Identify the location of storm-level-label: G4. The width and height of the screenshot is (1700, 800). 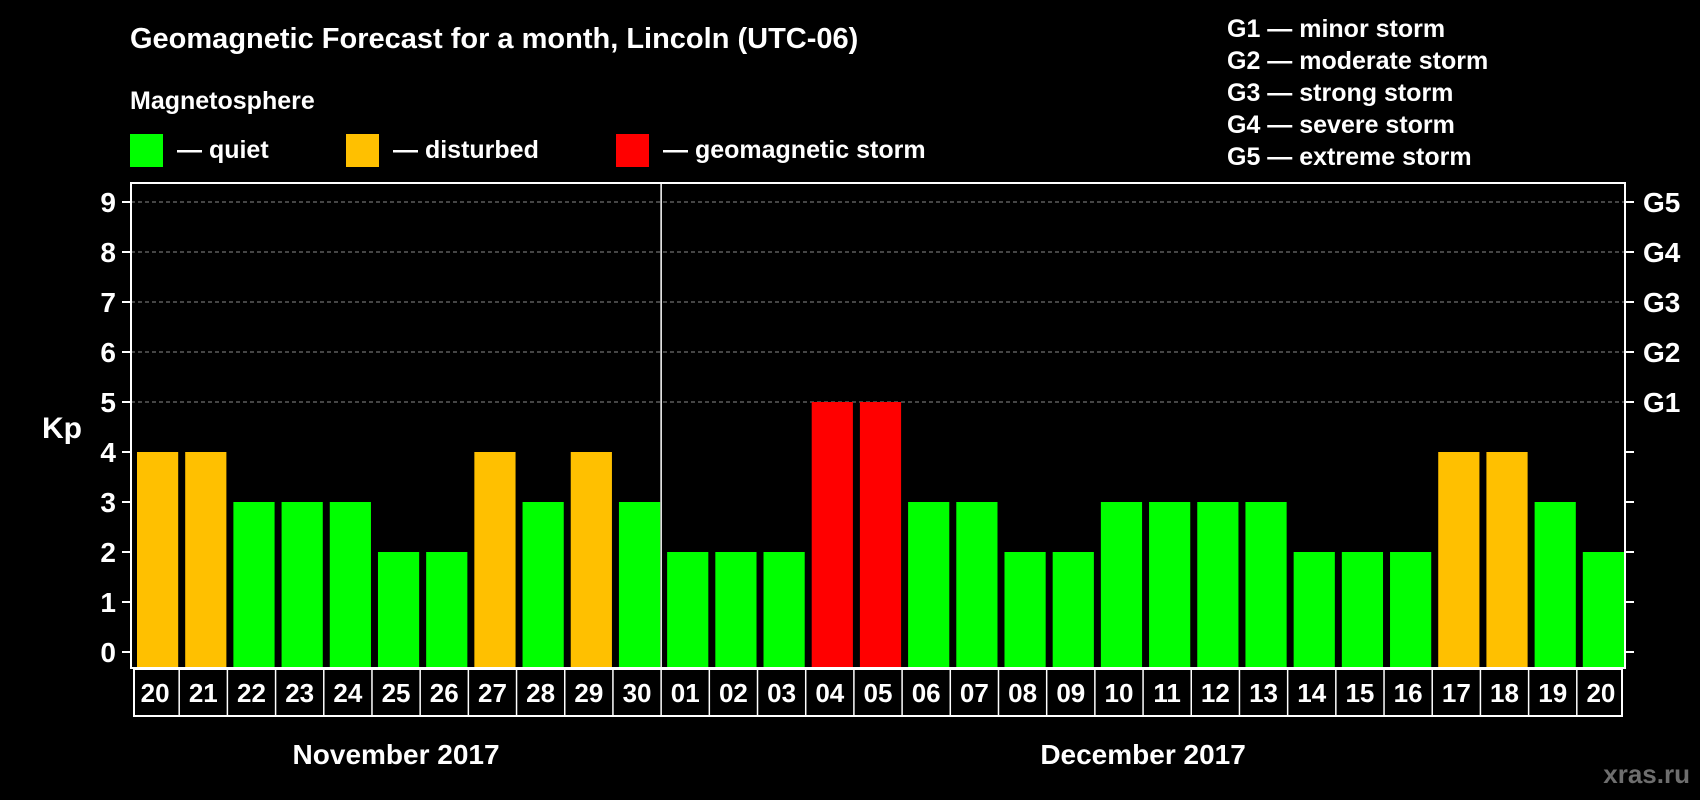
(1662, 252).